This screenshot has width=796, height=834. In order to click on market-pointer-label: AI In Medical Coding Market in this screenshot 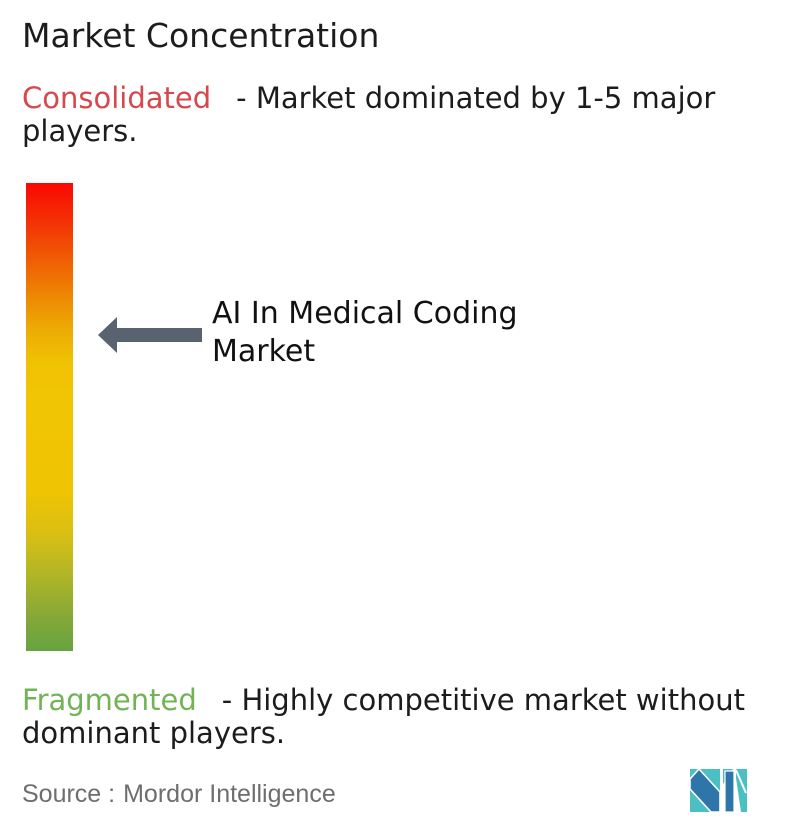, I will do `click(365, 332)`.